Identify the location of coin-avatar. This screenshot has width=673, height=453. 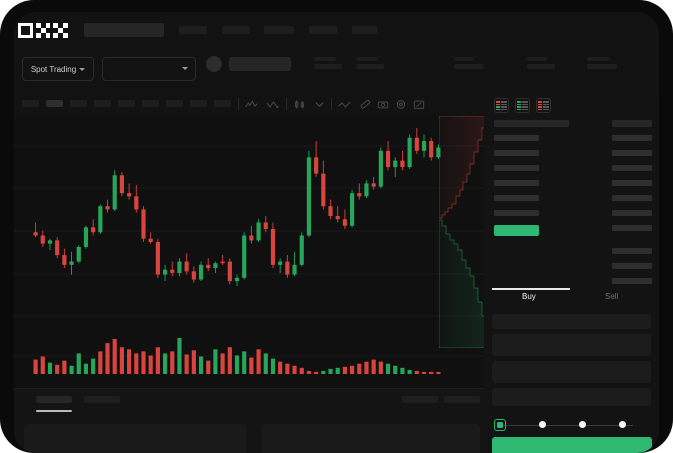
(214, 64).